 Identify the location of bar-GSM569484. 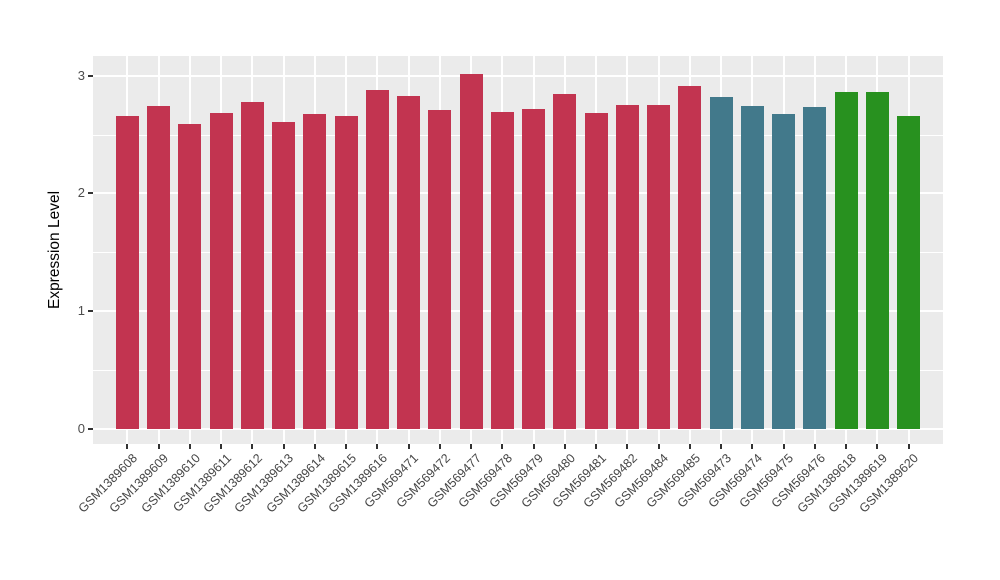
(659, 267).